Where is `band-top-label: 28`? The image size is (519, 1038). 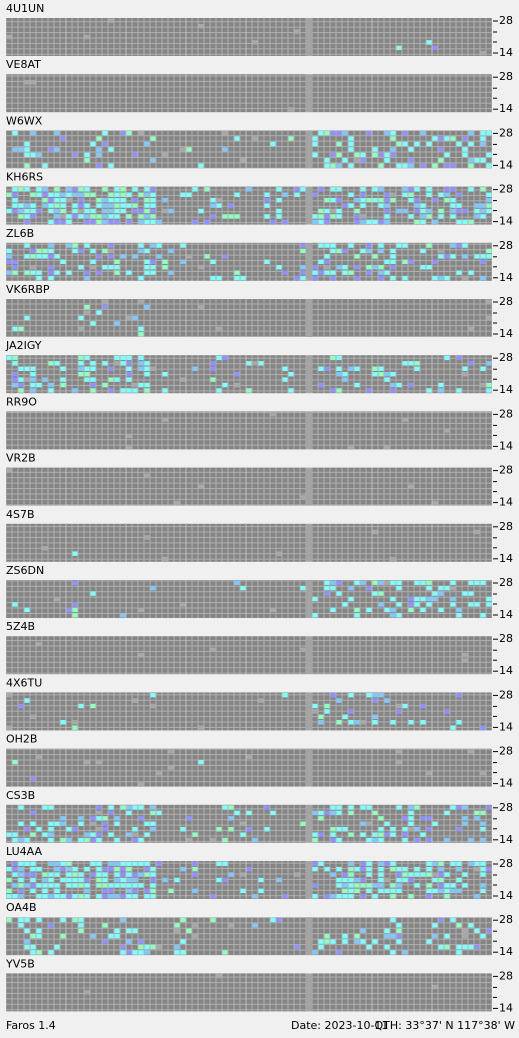 band-top-label: 28 is located at coordinates (506, 919).